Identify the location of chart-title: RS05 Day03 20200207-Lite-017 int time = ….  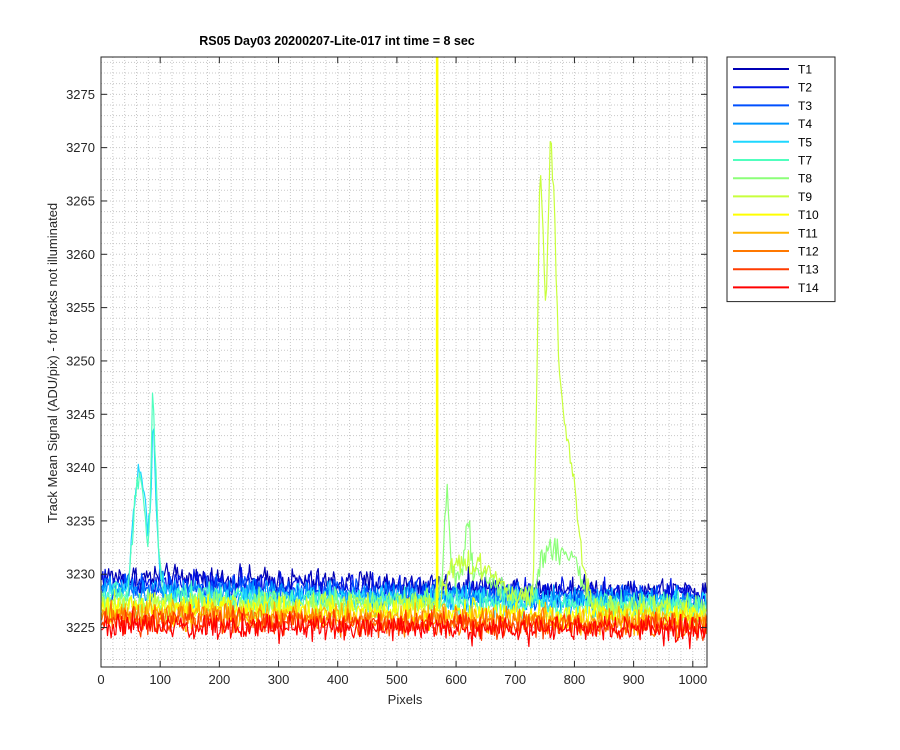
(337, 41).